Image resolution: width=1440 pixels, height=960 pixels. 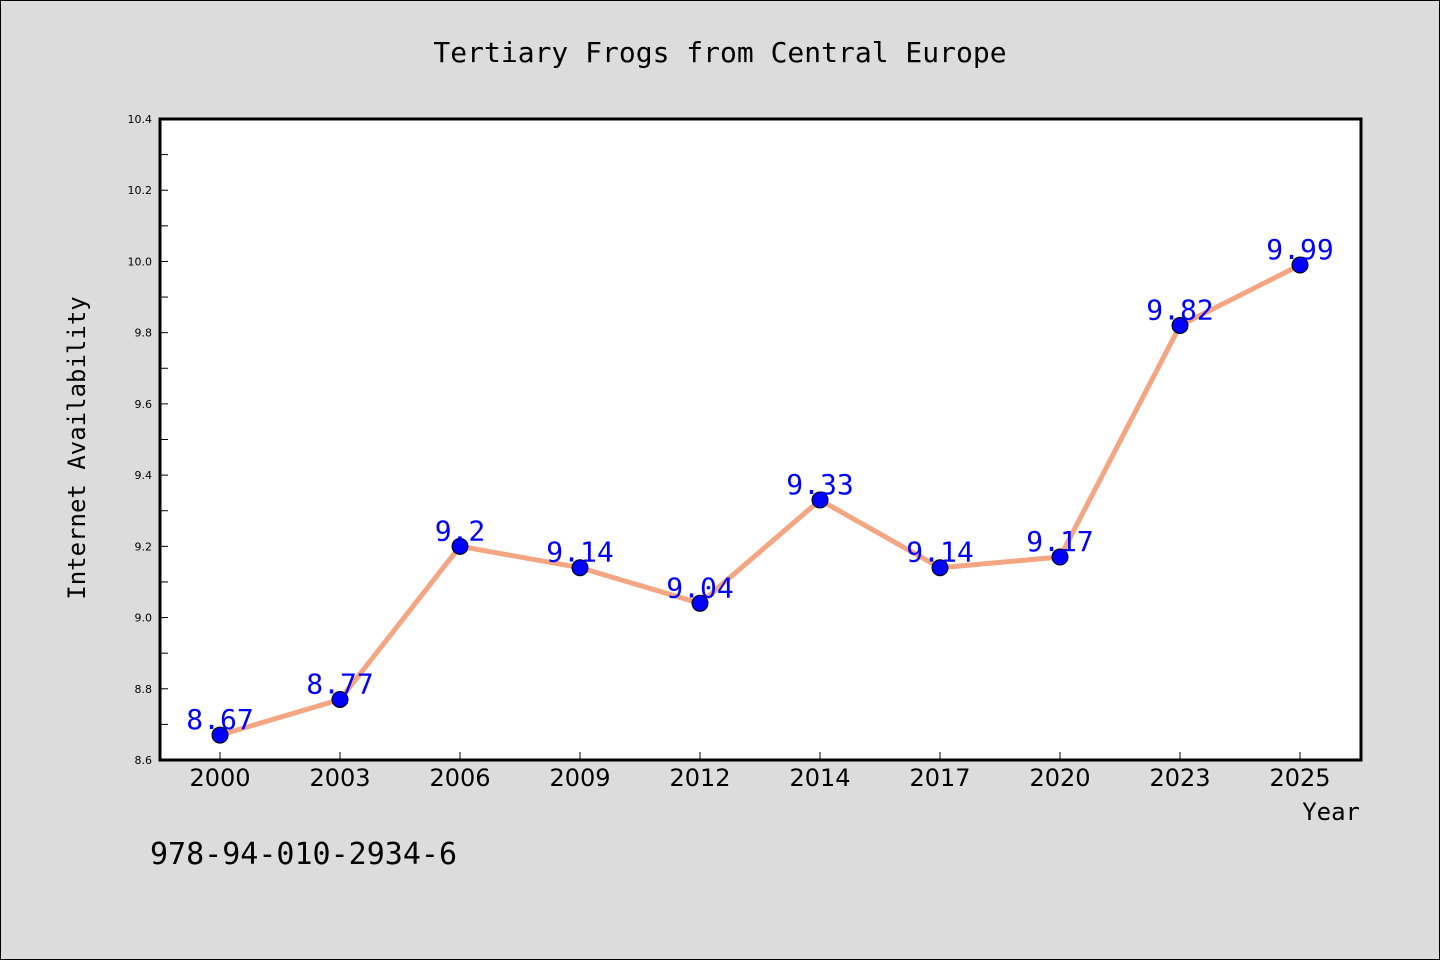 I want to click on data-label: 9.82, so click(x=1179, y=310).